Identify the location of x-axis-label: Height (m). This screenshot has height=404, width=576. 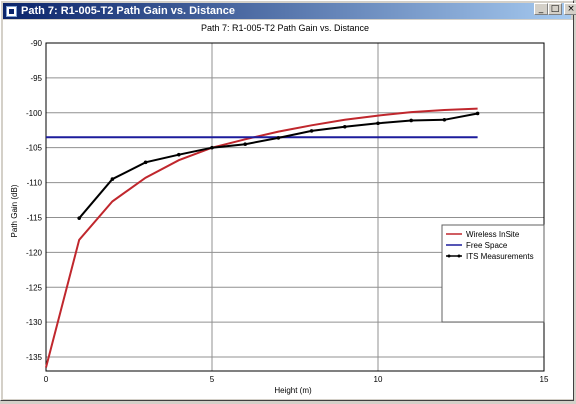
(293, 390).